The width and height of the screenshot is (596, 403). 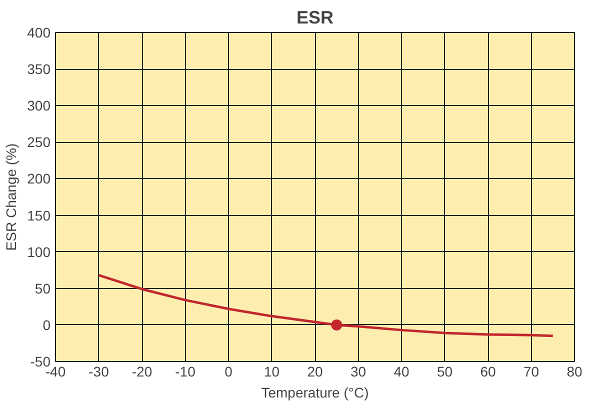 I want to click on y-tick-label: 200, so click(x=39, y=178).